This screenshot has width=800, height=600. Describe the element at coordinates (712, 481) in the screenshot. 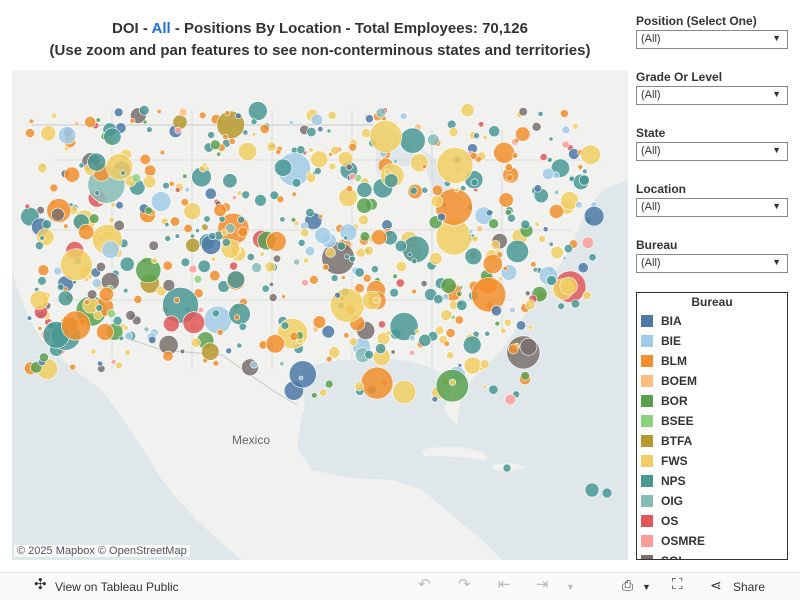

I see `legend-item-nps: NPS` at that location.